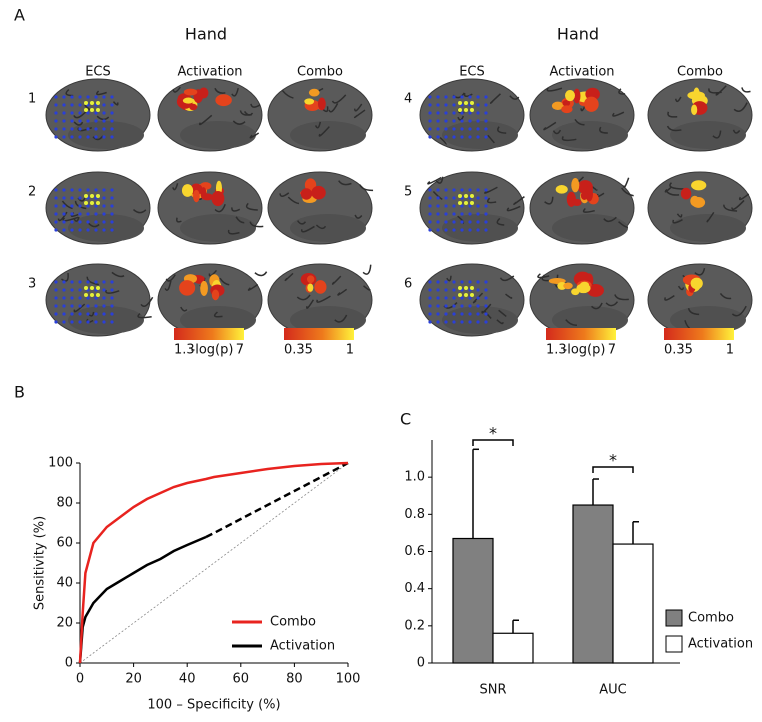 The height and width of the screenshot is (722, 762). Describe the element at coordinates (32, 284) in the screenshot. I see `row-number: 3` at that location.